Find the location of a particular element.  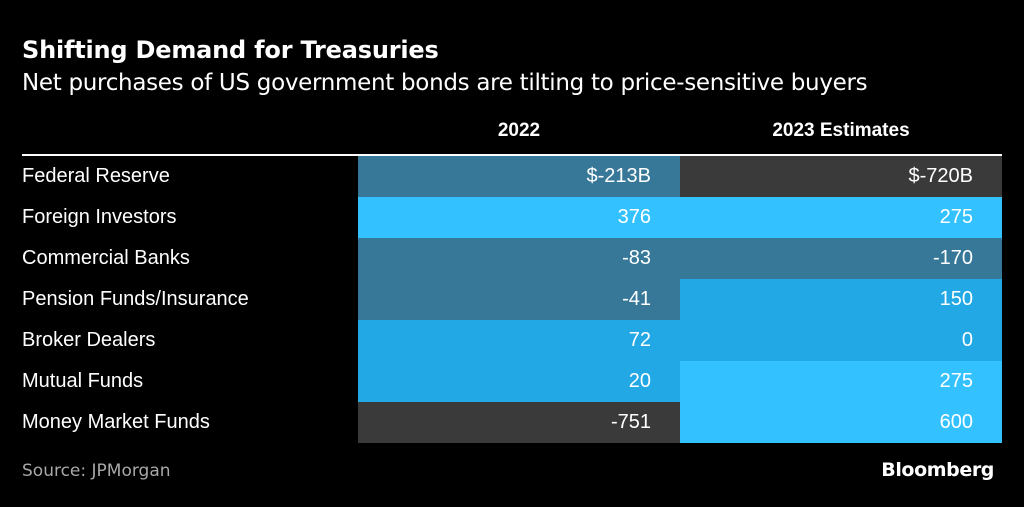

value-cell-2023-estimates: $-720B is located at coordinates (841, 176).